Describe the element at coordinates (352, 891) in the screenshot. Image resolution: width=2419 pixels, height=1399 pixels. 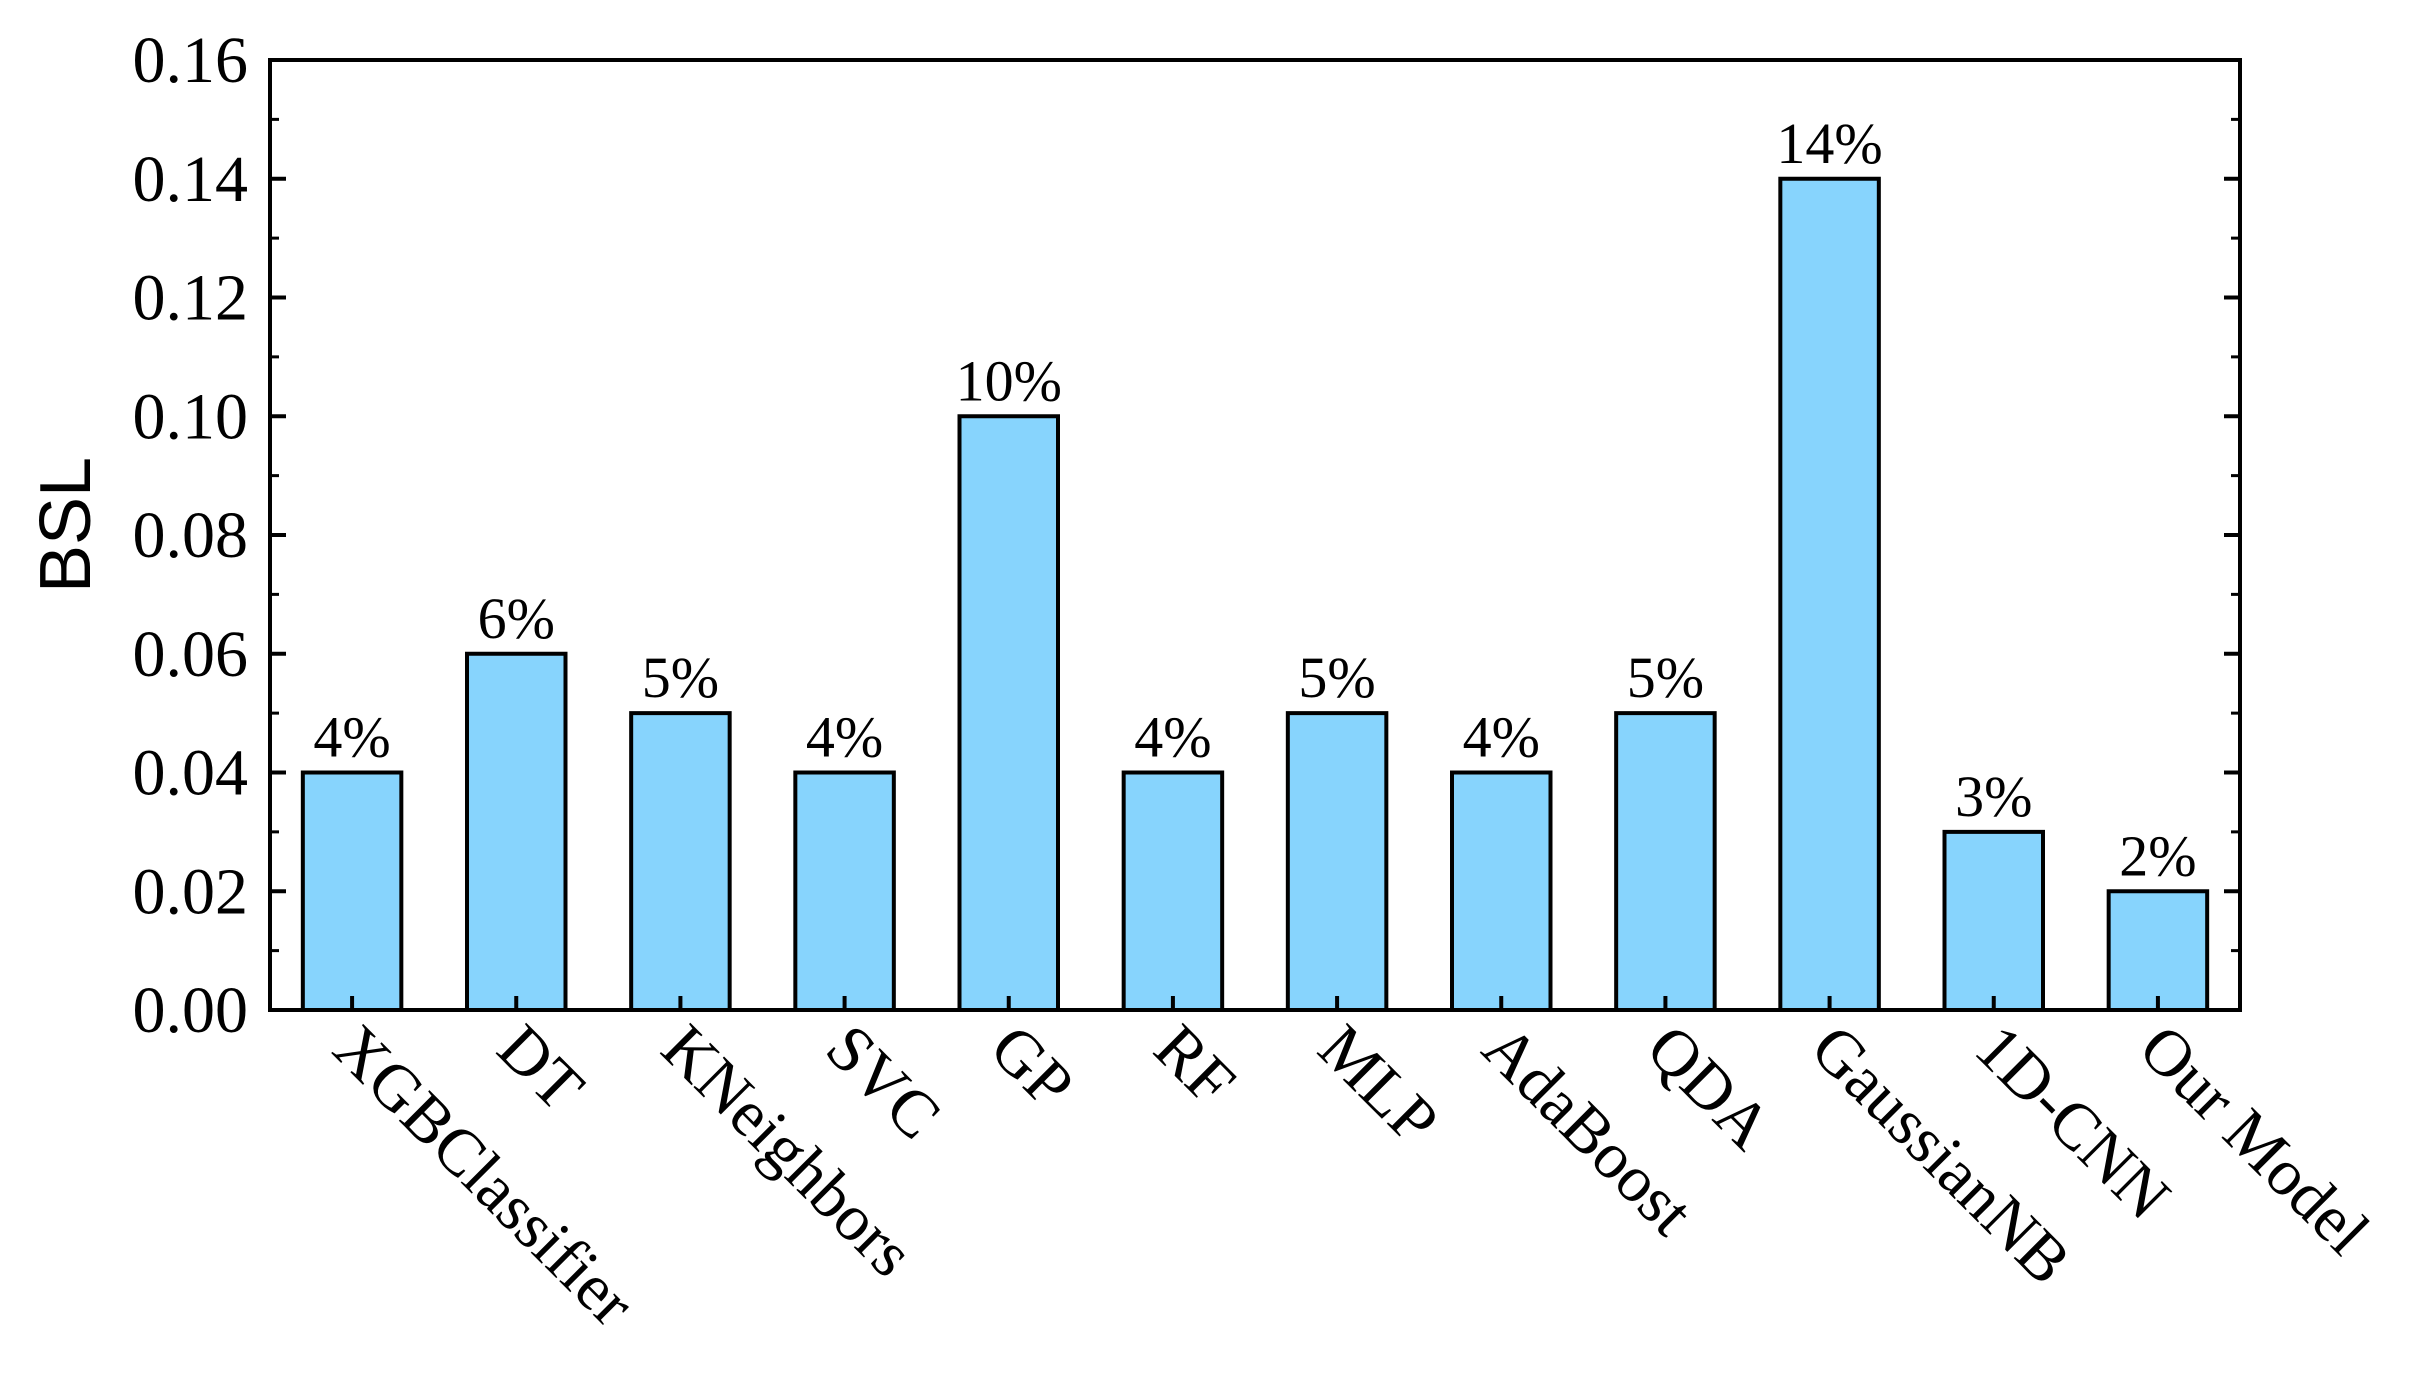
I see `bar-xgbclassifier` at that location.